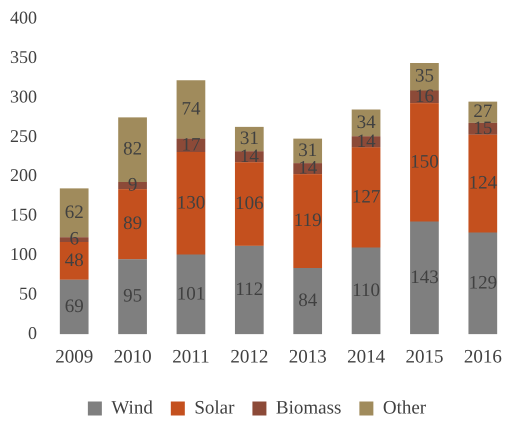 Image resolution: width=520 pixels, height=432 pixels. What do you see at coordinates (23, 136) in the screenshot?
I see `y-tick-label: 250` at bounding box center [23, 136].